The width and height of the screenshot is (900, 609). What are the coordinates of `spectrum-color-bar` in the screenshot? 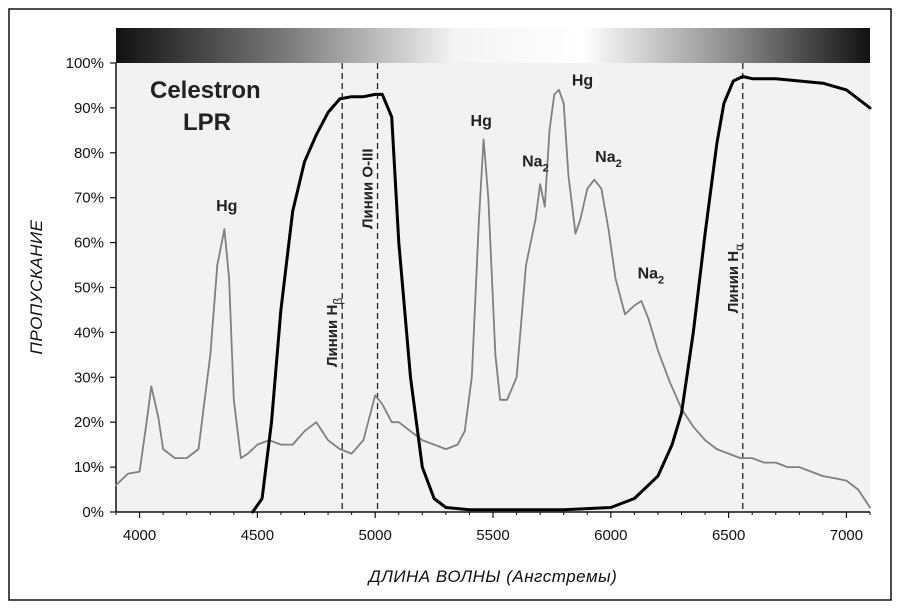 It's located at (493, 45).